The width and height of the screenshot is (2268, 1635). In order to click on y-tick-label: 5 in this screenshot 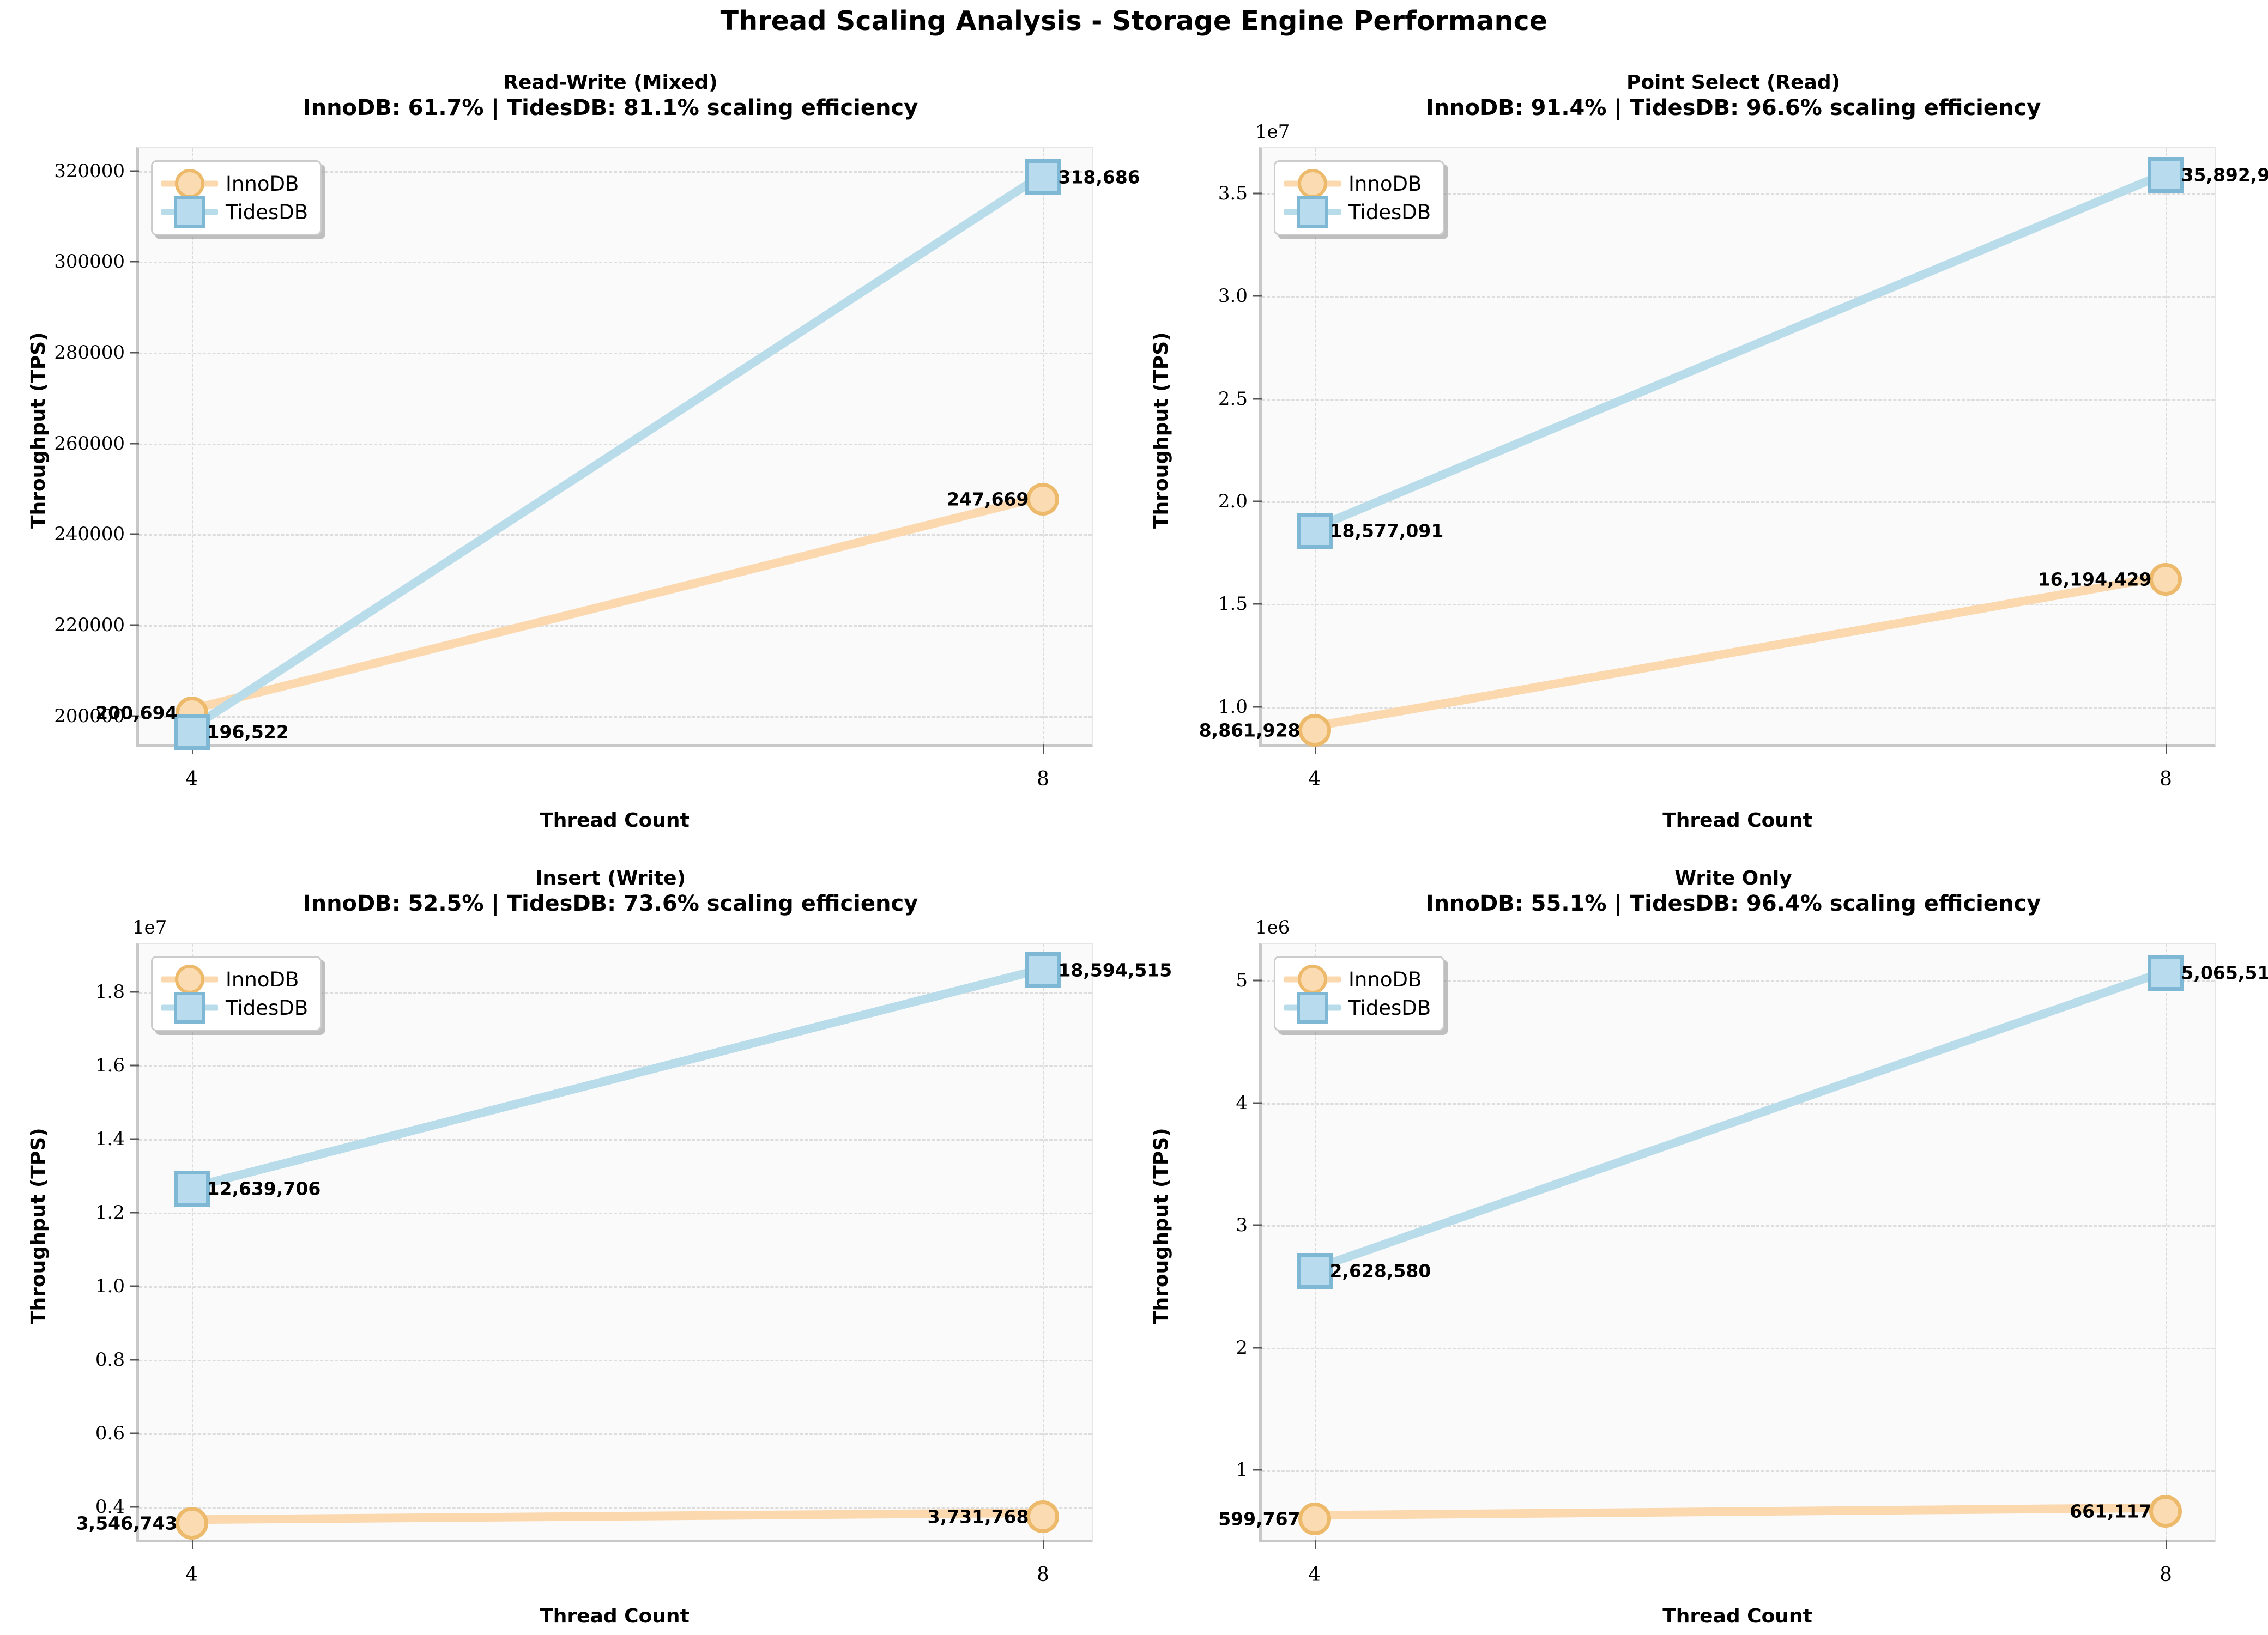, I will do `click(1242, 981)`.